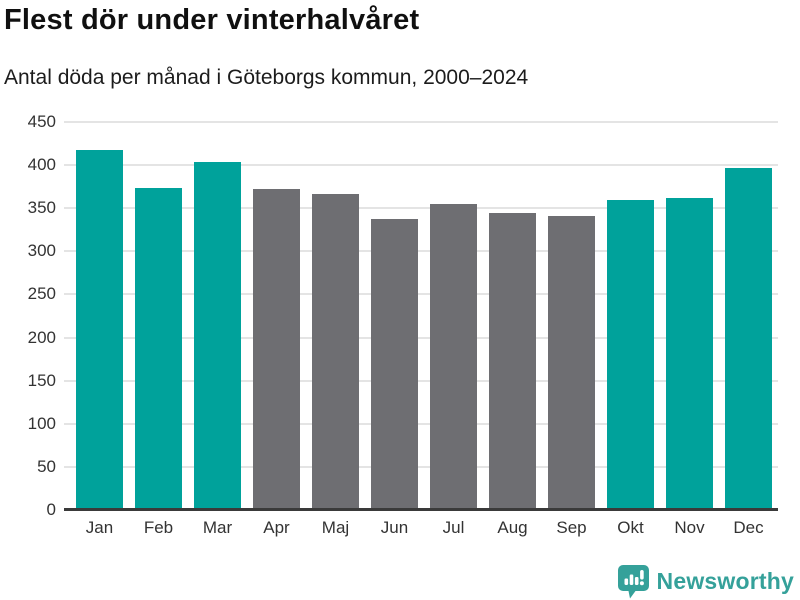 Image resolution: width=800 pixels, height=600 pixels. What do you see at coordinates (689, 353) in the screenshot?
I see `bar-nov` at bounding box center [689, 353].